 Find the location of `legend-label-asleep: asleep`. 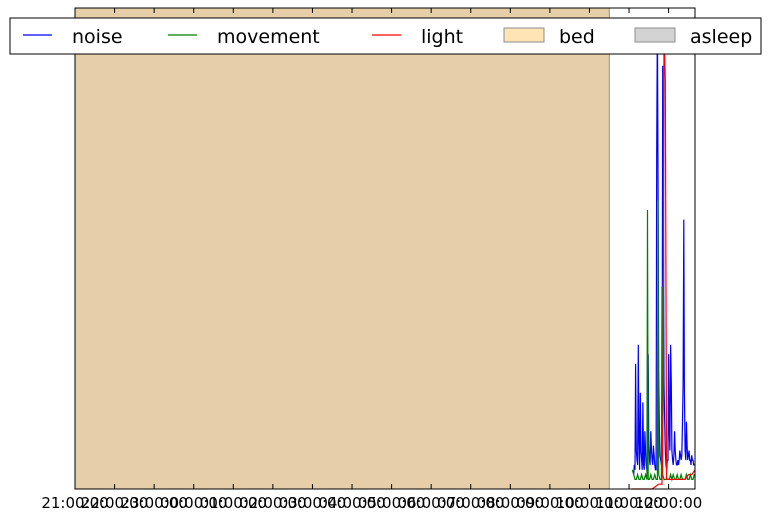

legend-label-asleep: asleep is located at coordinates (721, 37).